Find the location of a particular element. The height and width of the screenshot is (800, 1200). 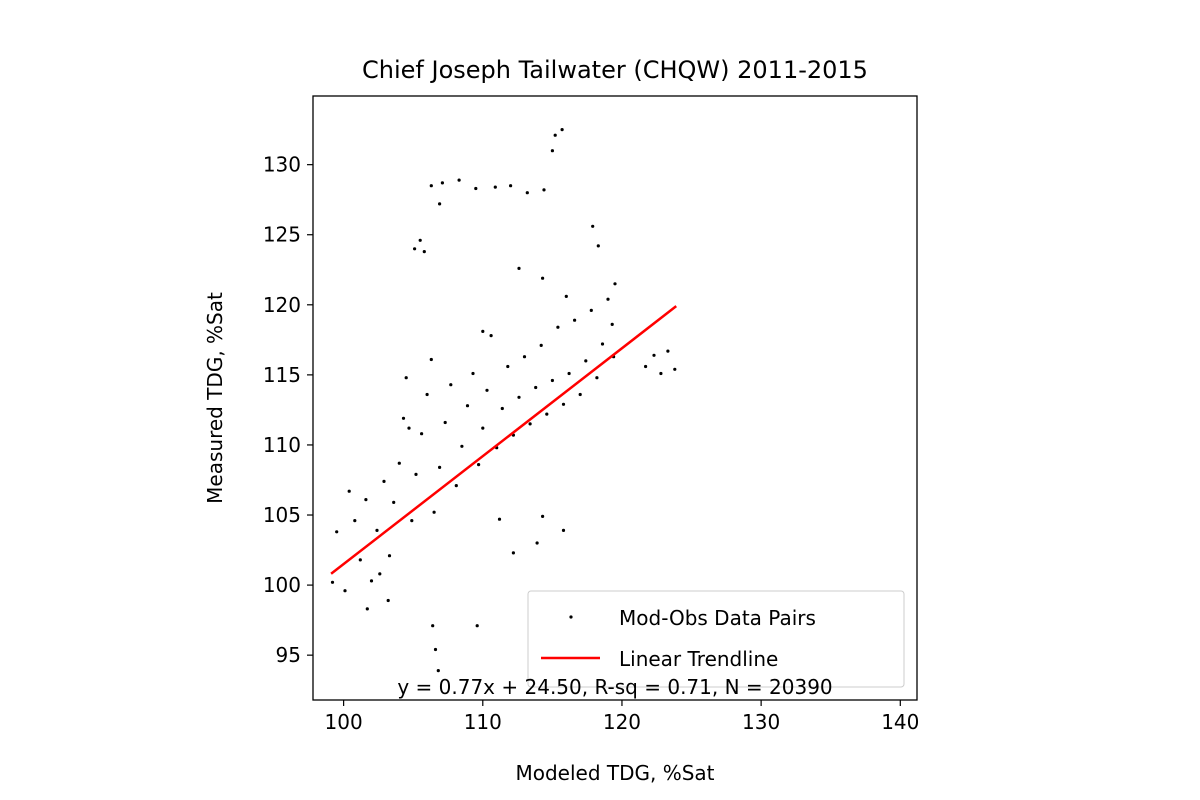

x-tick-label: 110 is located at coordinates (483, 722).